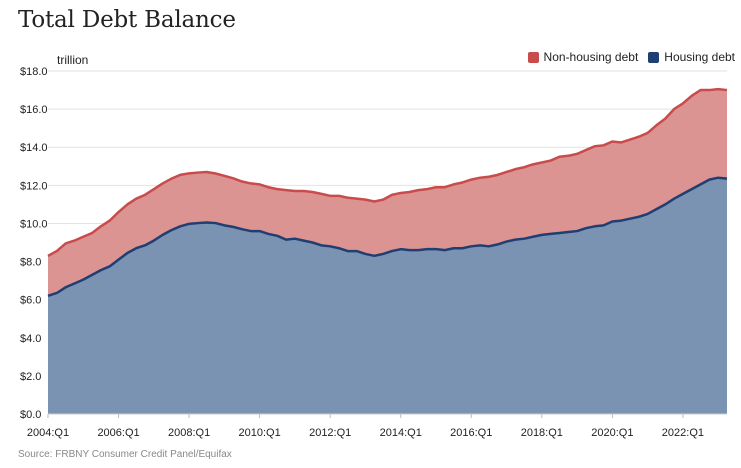  Describe the element at coordinates (34, 224) in the screenshot. I see `y-tick-label: $10.0` at that location.